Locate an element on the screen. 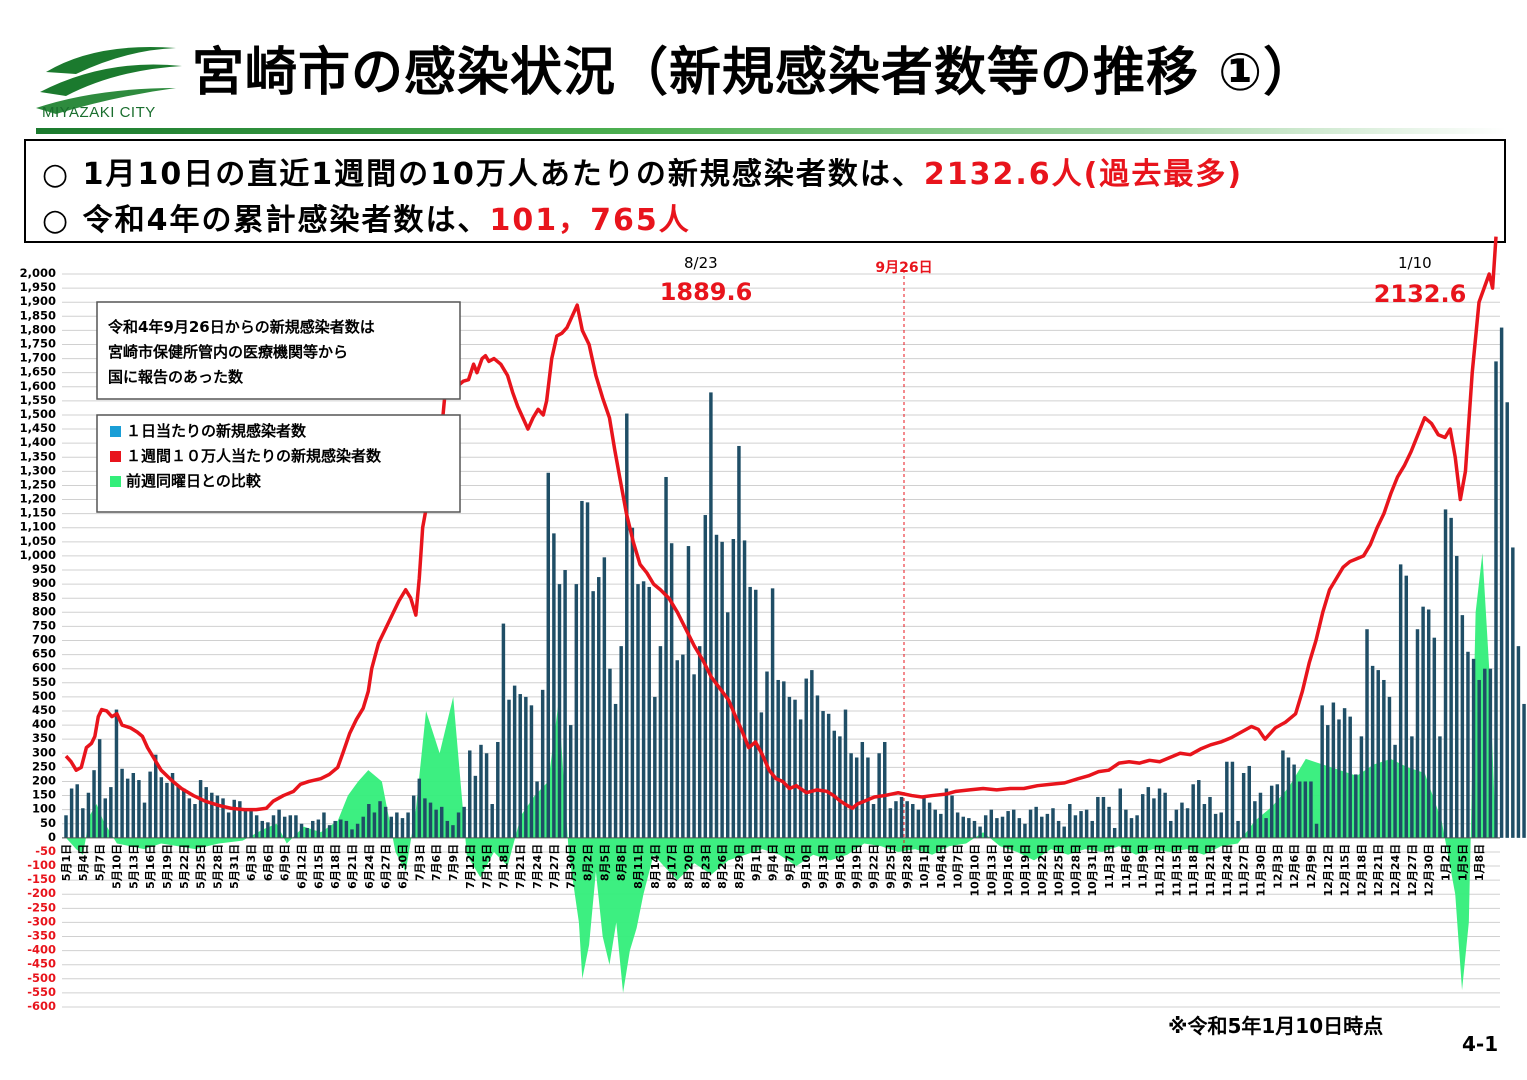 The width and height of the screenshot is (1527, 1080). summary-line-2-value: 101，765人 is located at coordinates (590, 220).